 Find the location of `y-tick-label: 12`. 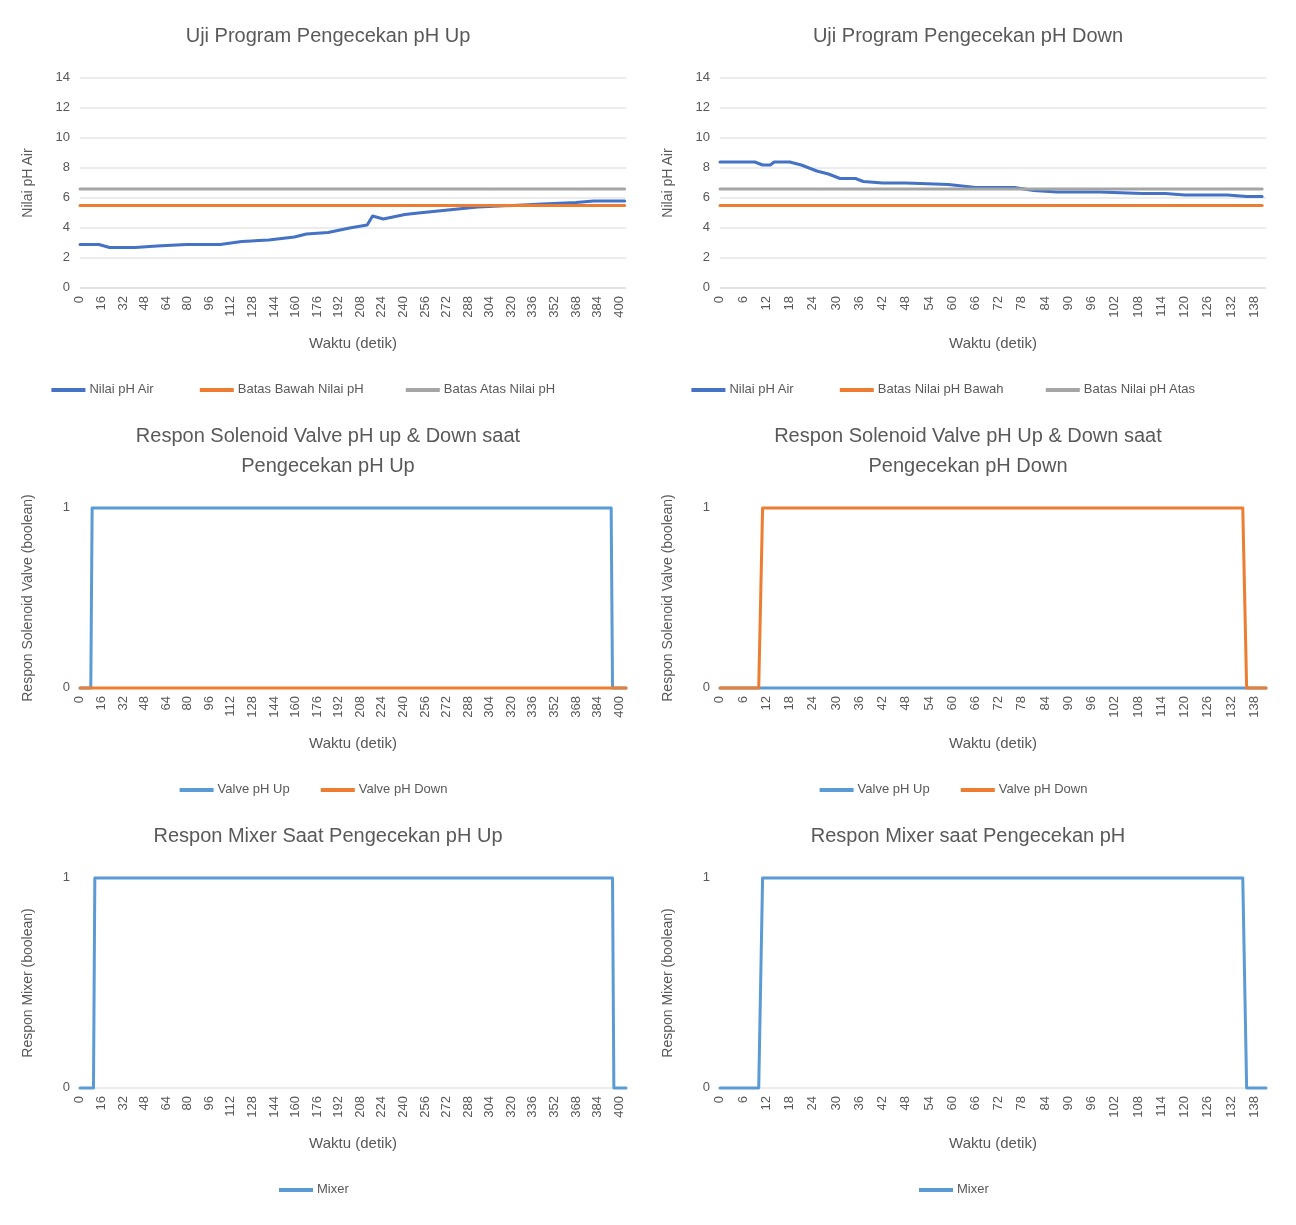

y-tick-label: 12 is located at coordinates (702, 107).